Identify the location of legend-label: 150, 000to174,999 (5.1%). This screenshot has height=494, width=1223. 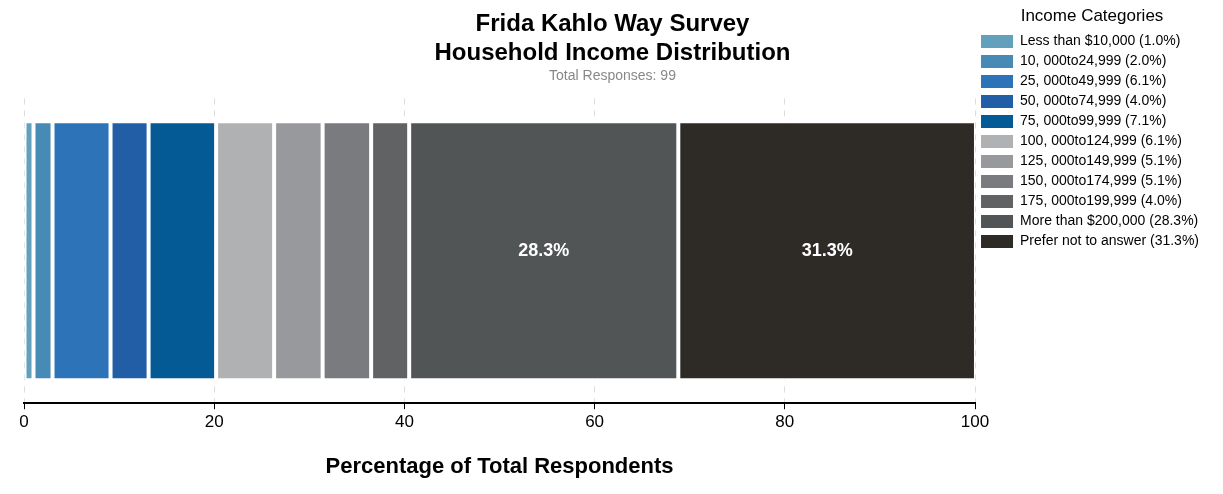
(1101, 180).